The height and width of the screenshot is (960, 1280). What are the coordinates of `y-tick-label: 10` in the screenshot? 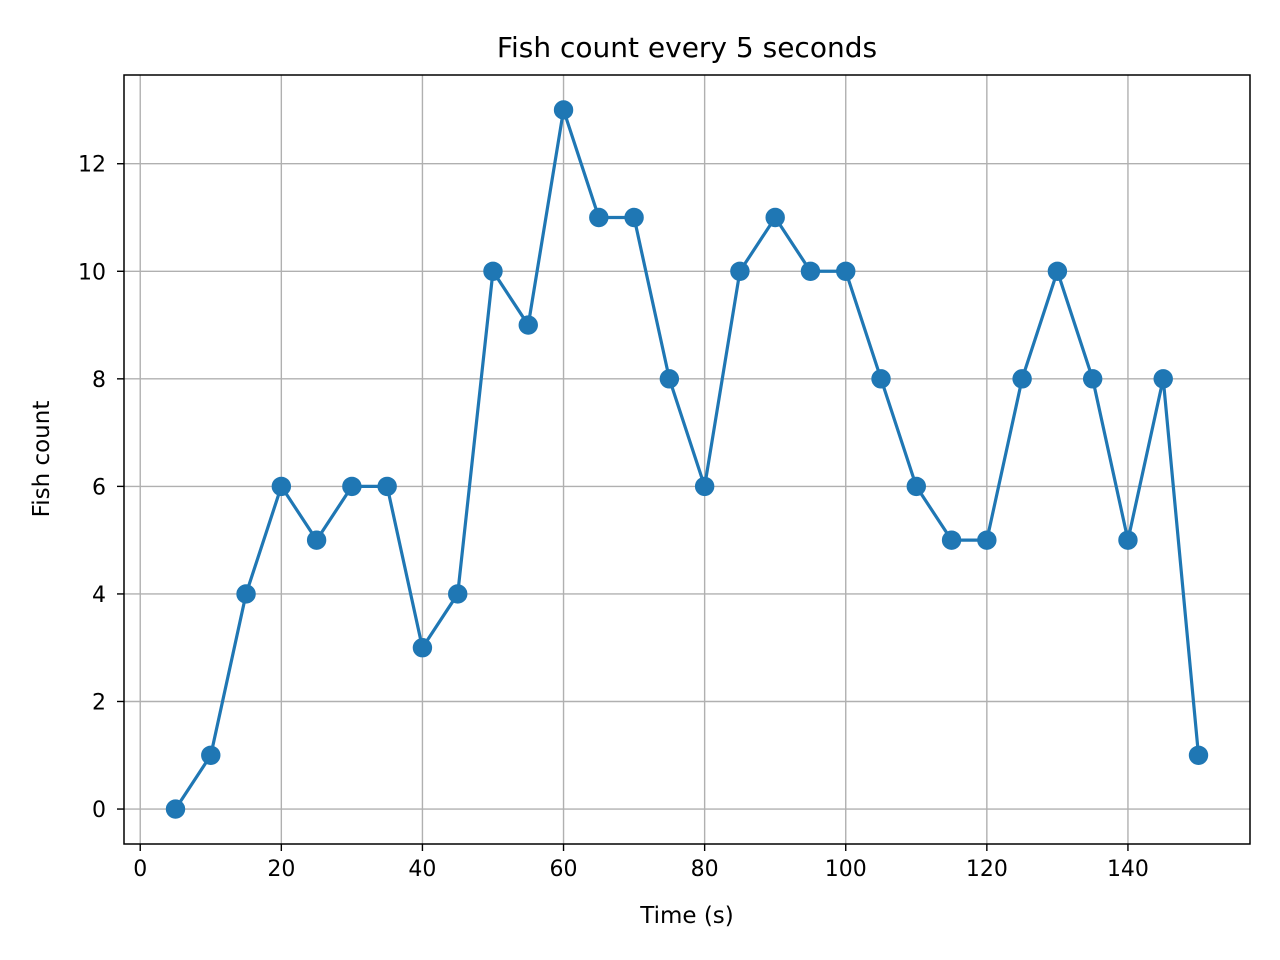 It's located at (92, 272).